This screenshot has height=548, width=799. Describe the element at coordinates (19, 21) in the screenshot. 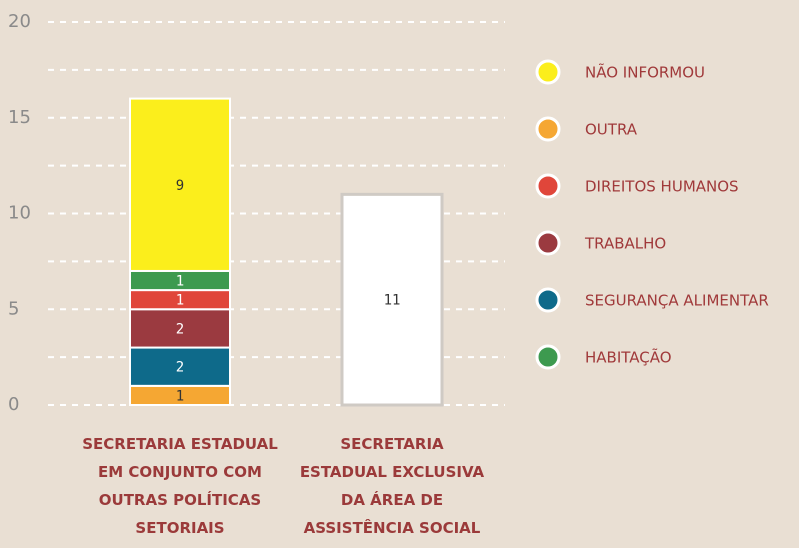

I see `y-tick-label: 20` at that location.